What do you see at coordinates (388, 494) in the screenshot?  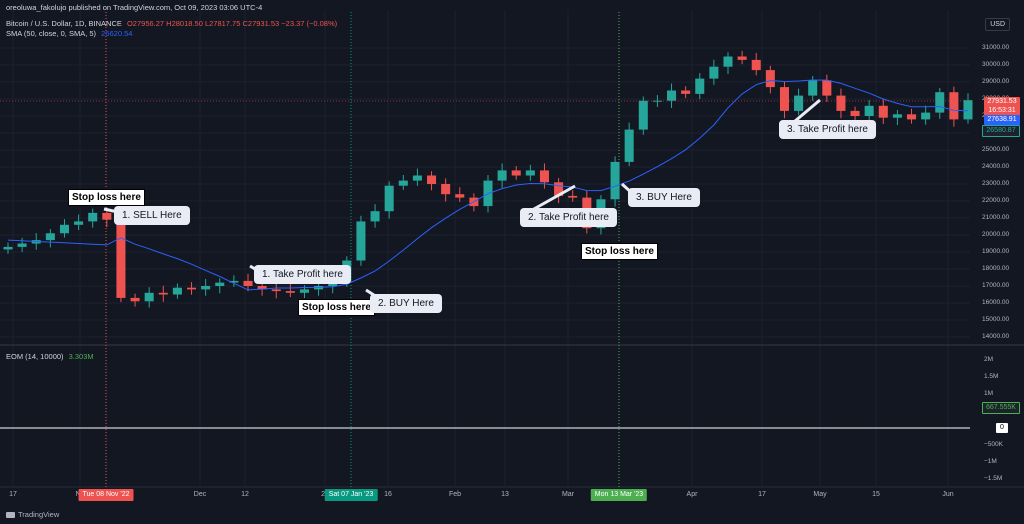 I see `time-axis-label: 16` at bounding box center [388, 494].